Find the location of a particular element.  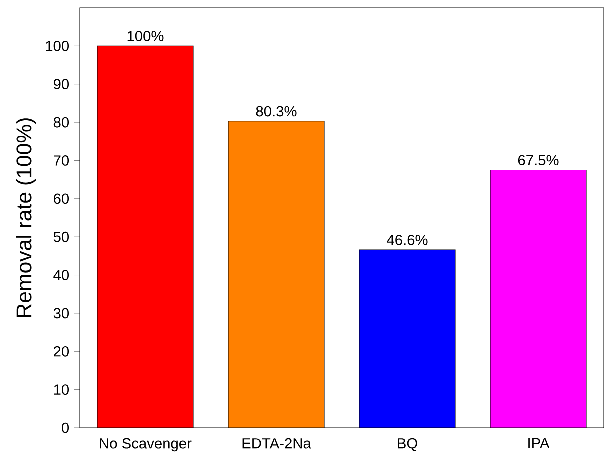

y-axis-title: Removal rate (100%) is located at coordinates (26, 218).